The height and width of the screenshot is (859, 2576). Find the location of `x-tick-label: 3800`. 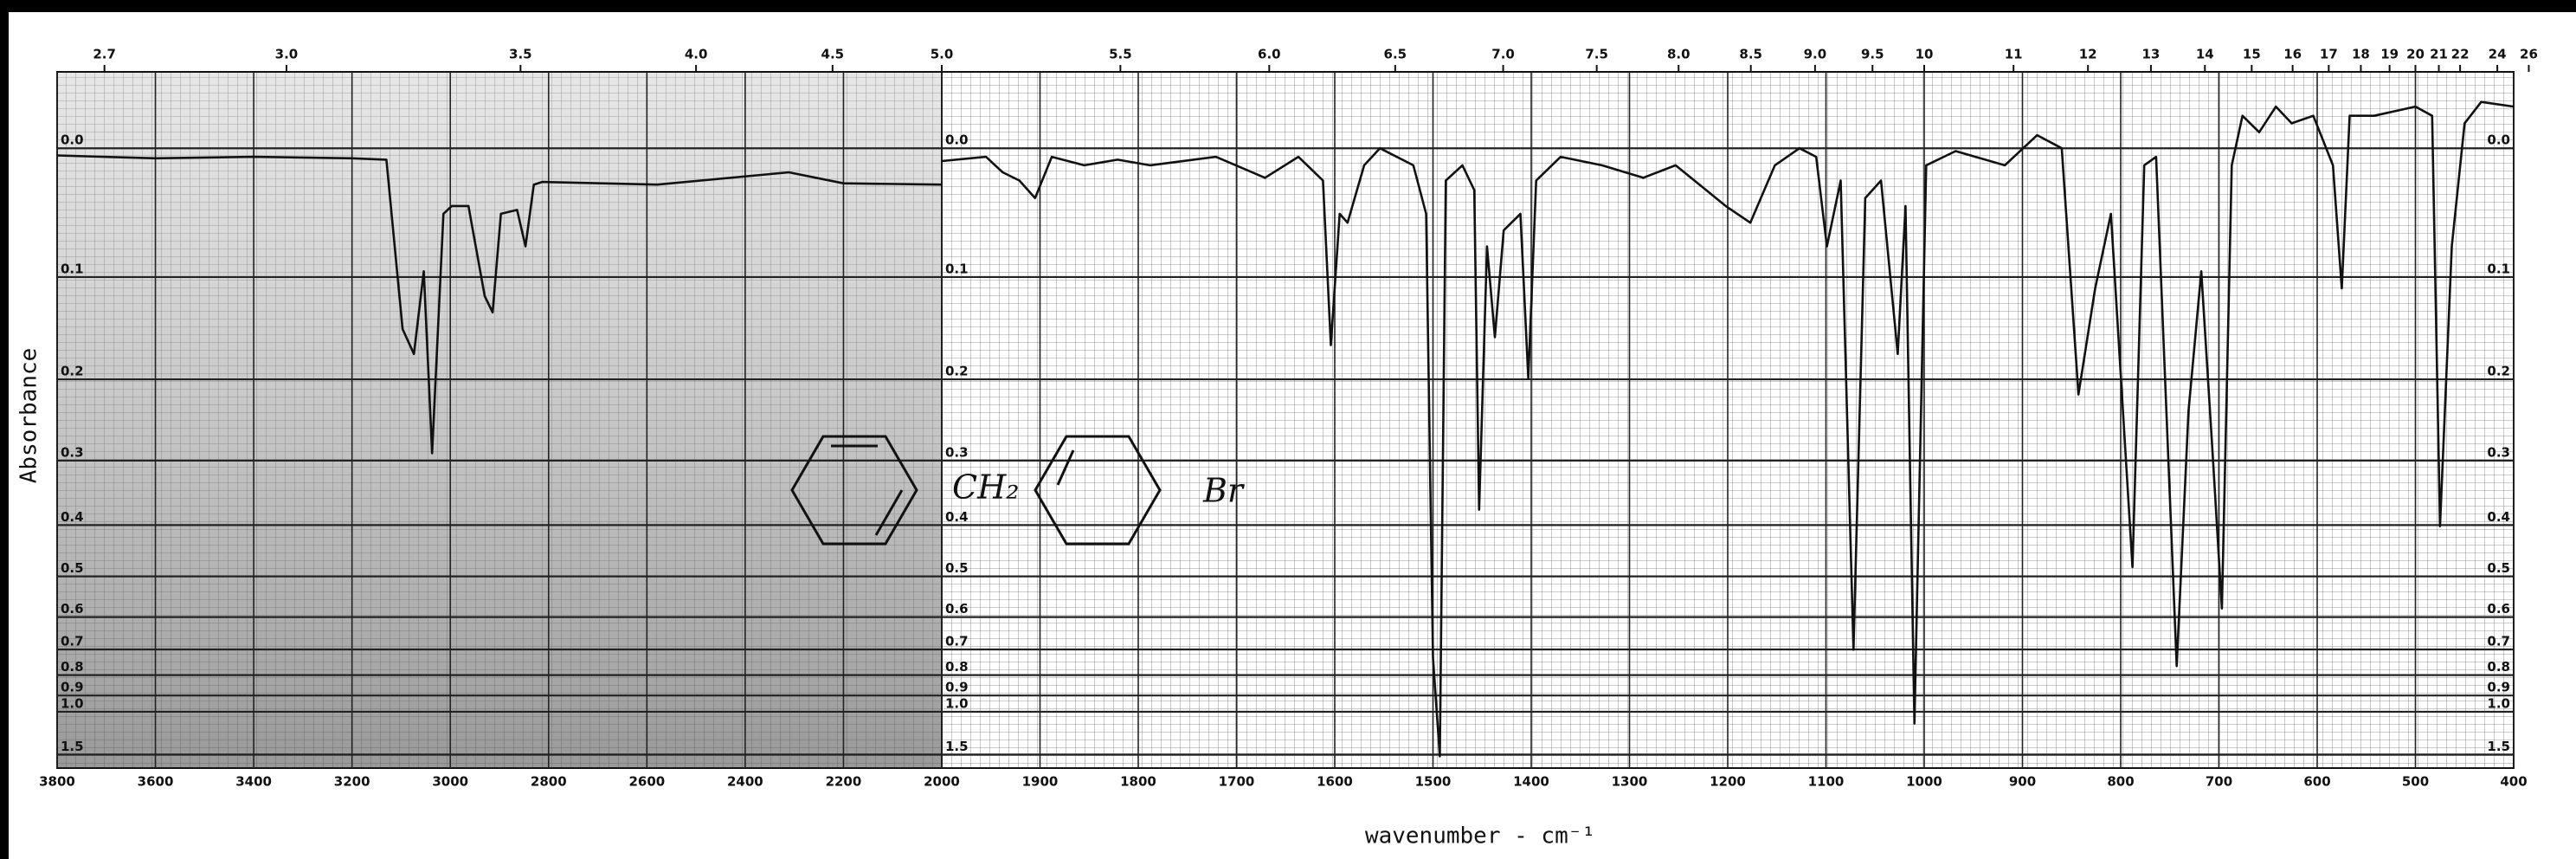

x-tick-label: 3800 is located at coordinates (57, 782).